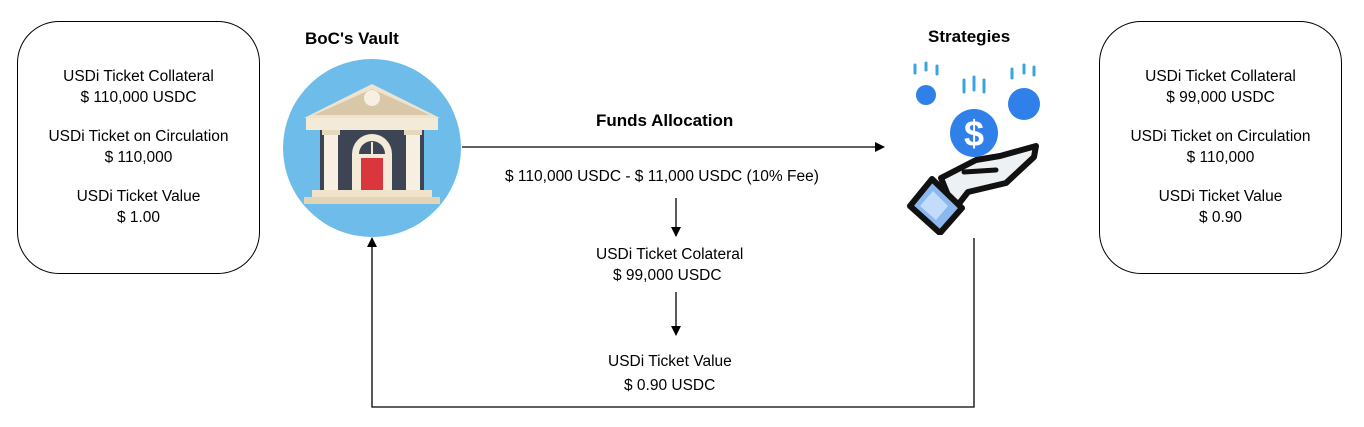 The image size is (1364, 427). I want to click on left-collateral-value: $ 110,000 USDC, so click(138, 97).